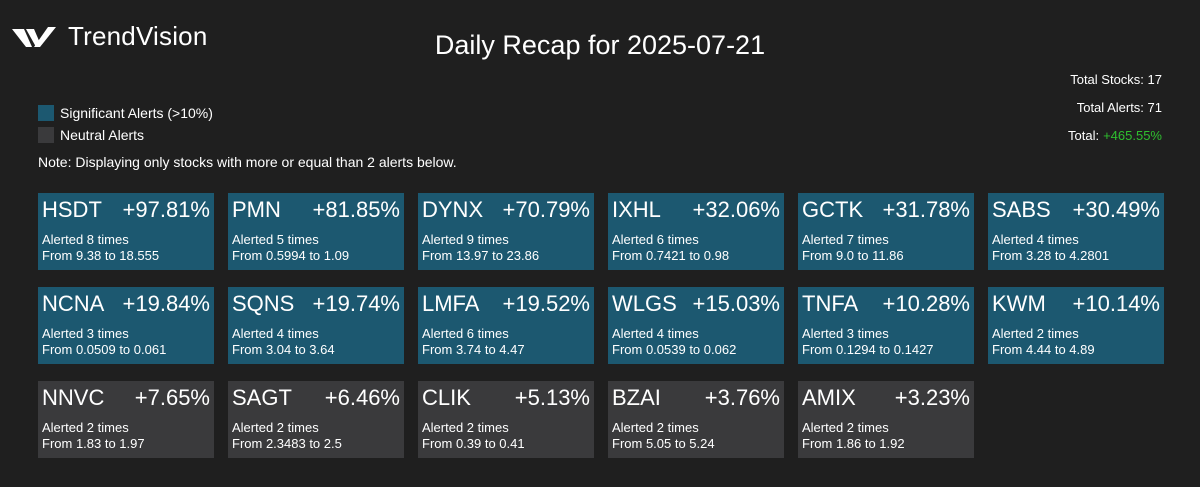 This screenshot has height=487, width=1200. Describe the element at coordinates (926, 303) in the screenshot. I see `stock-change: +10.28%` at that location.